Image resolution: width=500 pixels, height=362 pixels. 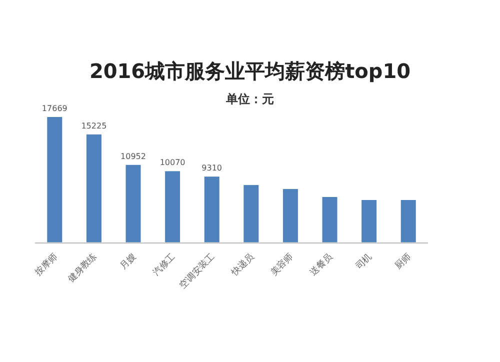 I want to click on data-label: 10070, so click(x=173, y=163).